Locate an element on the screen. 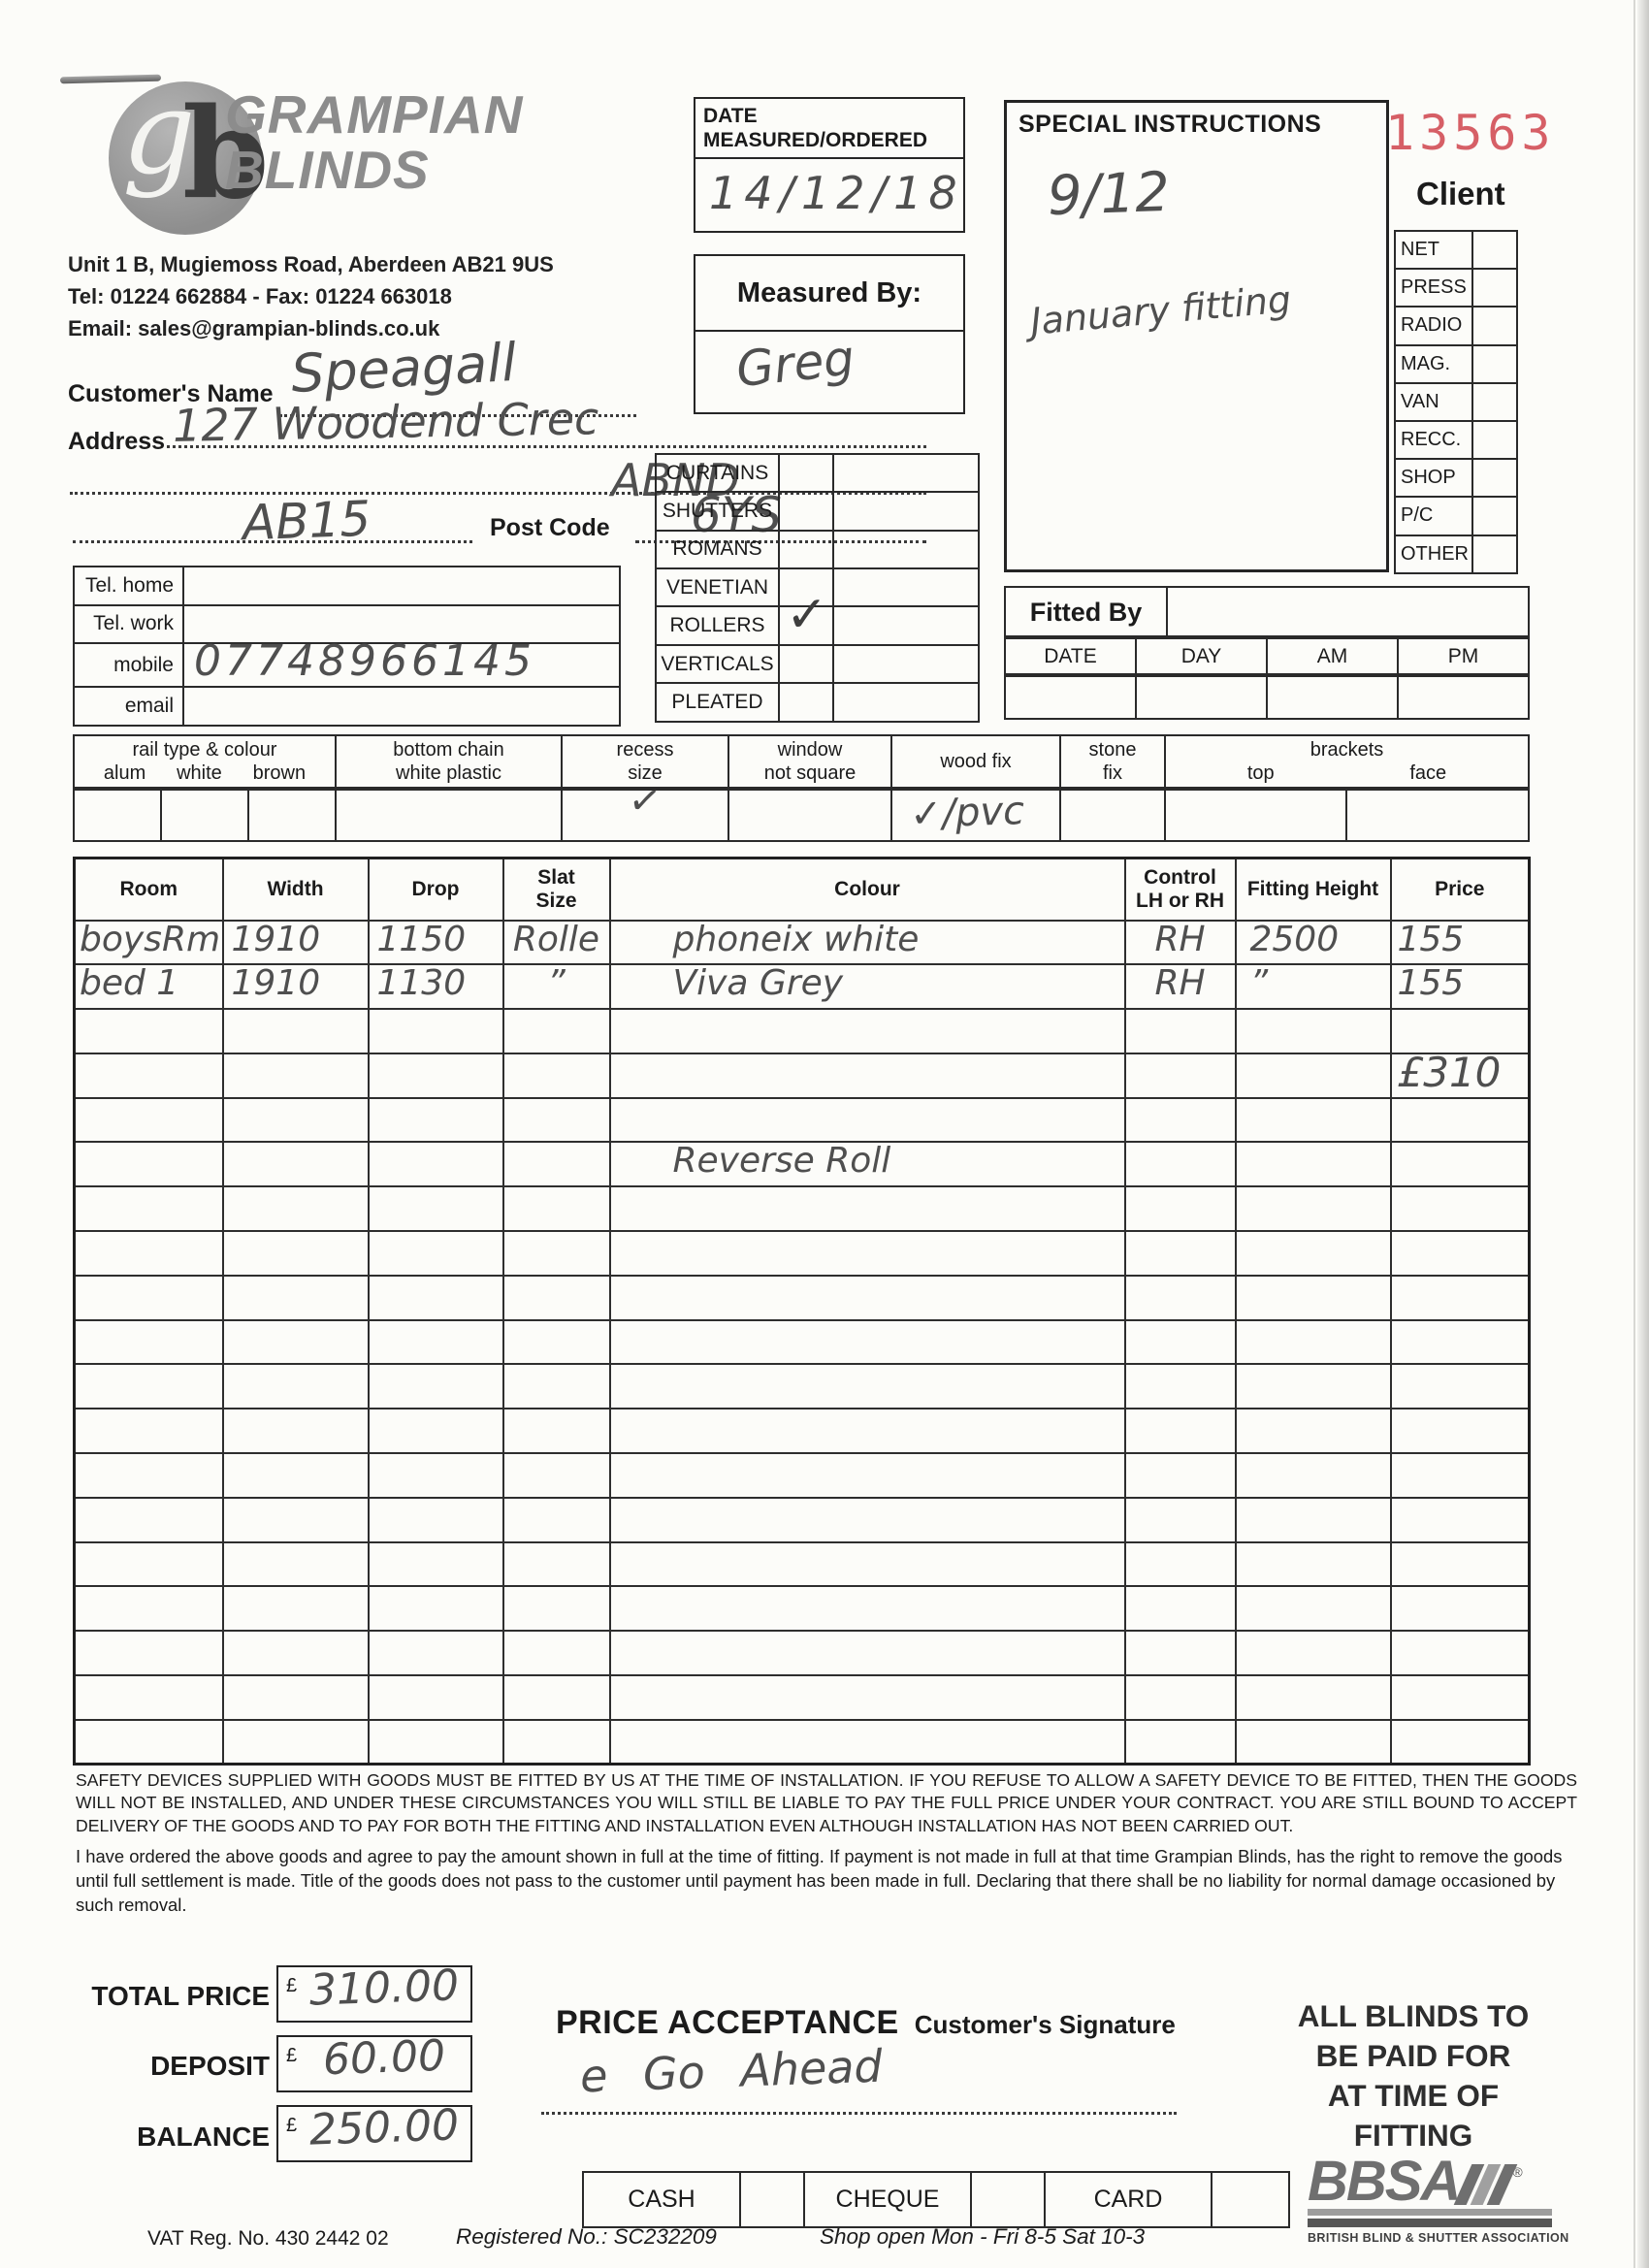 The image size is (1649, 2268). fitted-by-name-cell is located at coordinates (1348, 612).